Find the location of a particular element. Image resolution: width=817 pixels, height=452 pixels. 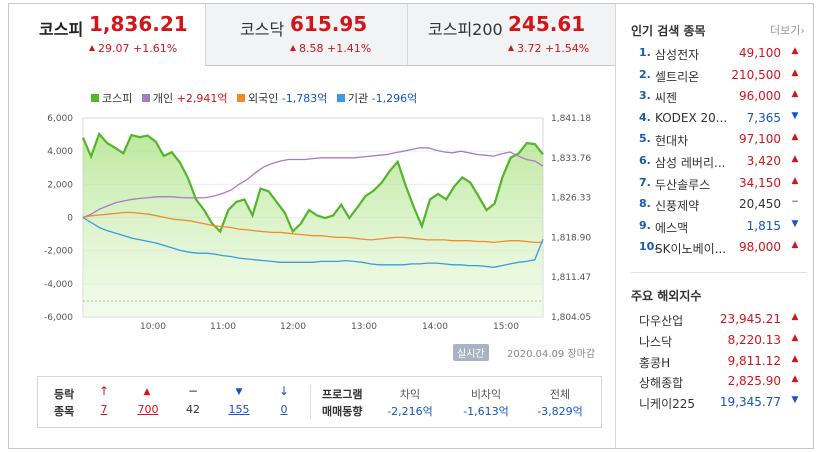

world-index-item: 니케이225 19,345.77 ▼ is located at coordinates (719, 406).